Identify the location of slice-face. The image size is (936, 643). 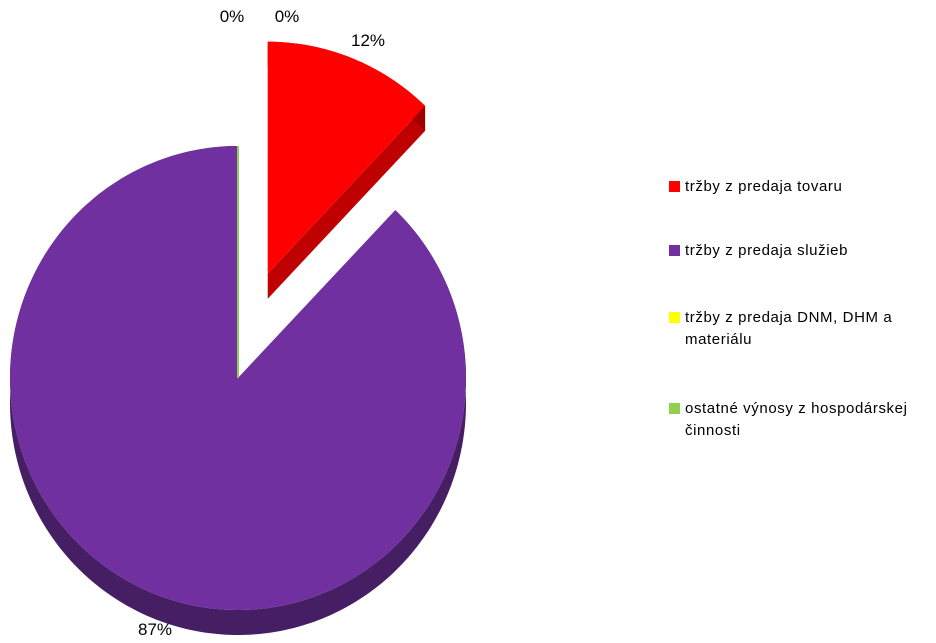
(346, 202).